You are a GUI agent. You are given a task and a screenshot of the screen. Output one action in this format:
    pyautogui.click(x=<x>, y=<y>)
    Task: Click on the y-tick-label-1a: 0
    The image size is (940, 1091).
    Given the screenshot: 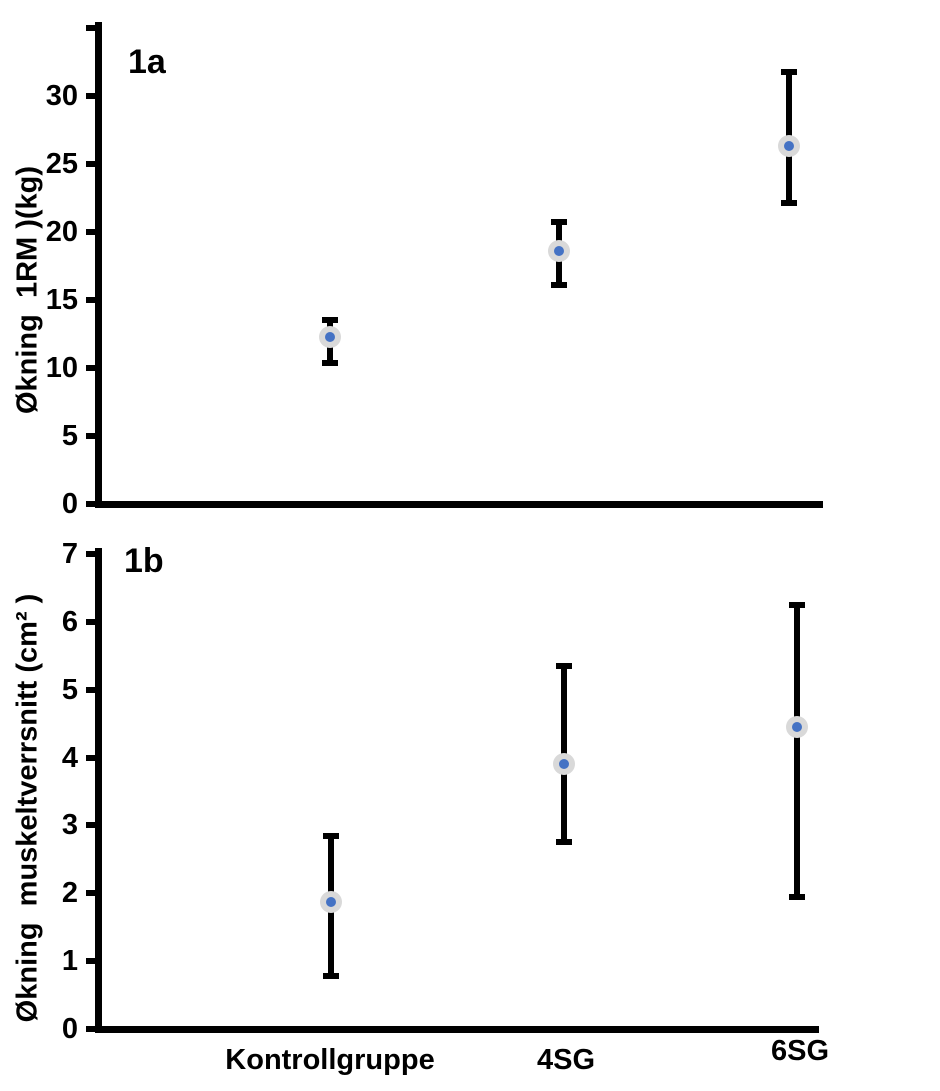 What is the action you would take?
    pyautogui.click(x=69, y=504)
    